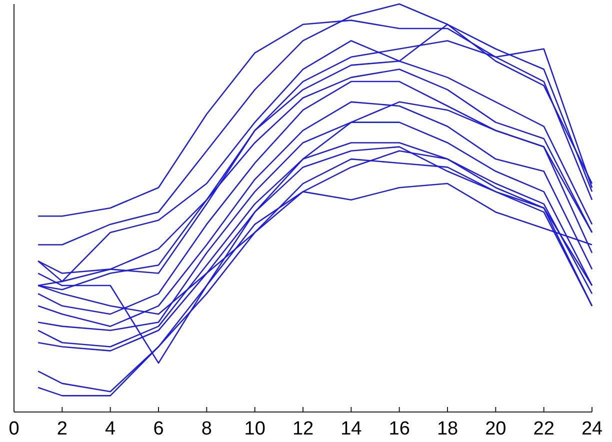 The height and width of the screenshot is (442, 612). Describe the element at coordinates (14, 429) in the screenshot. I see `x-tick-label: 0` at that location.